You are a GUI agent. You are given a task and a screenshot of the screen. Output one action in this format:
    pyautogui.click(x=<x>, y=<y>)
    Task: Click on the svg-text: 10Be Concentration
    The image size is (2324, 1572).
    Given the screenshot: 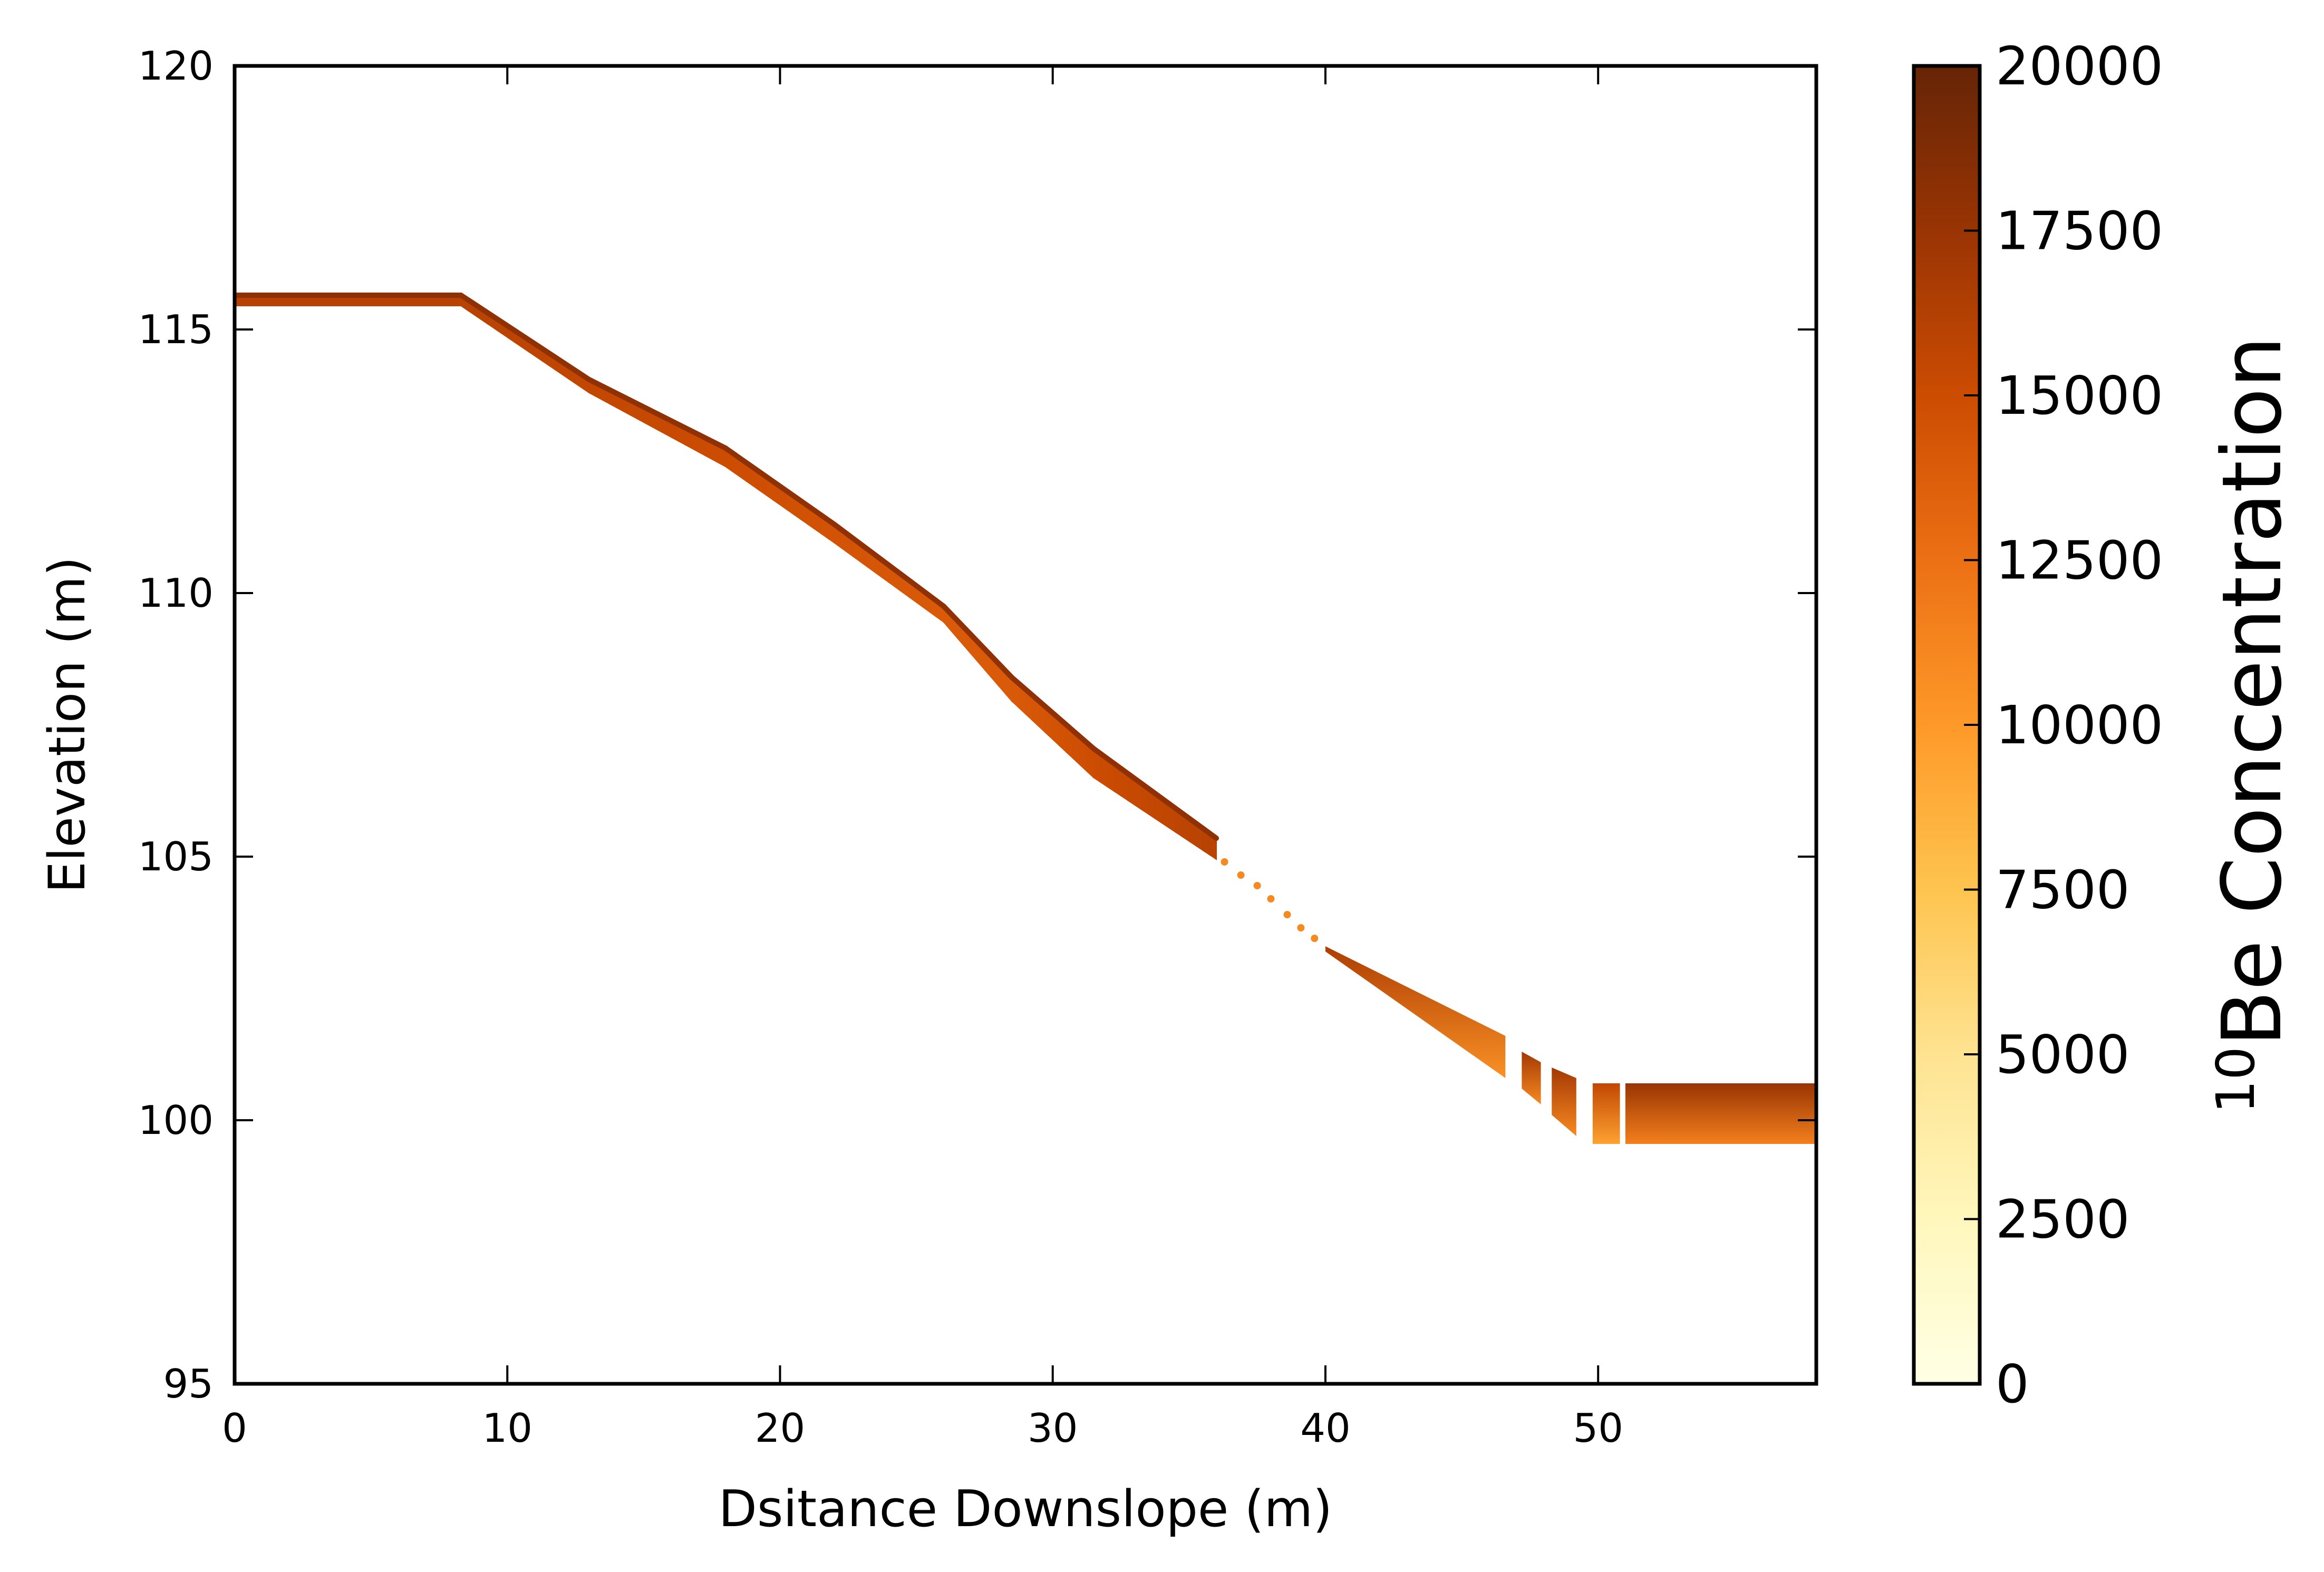 What is the action you would take?
    pyautogui.click(x=2252, y=725)
    